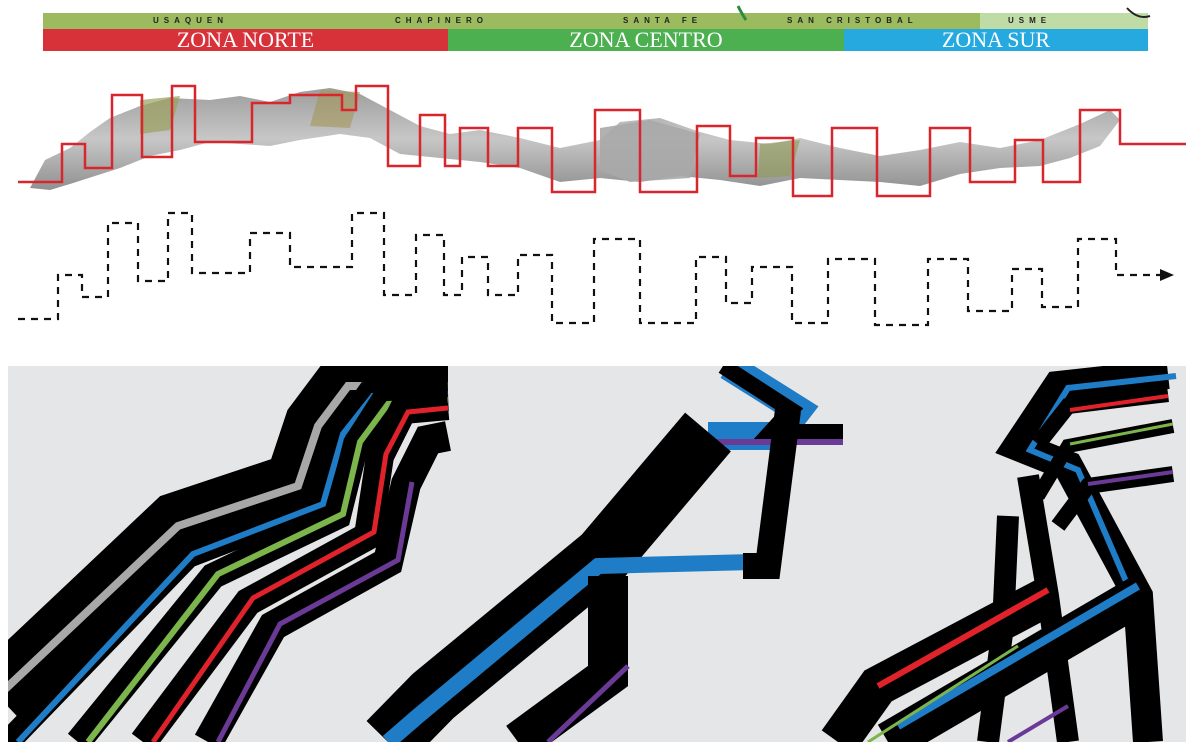 The image size is (1186, 742). I want to click on zone-bar-south: ZONA SUR, so click(996, 40).